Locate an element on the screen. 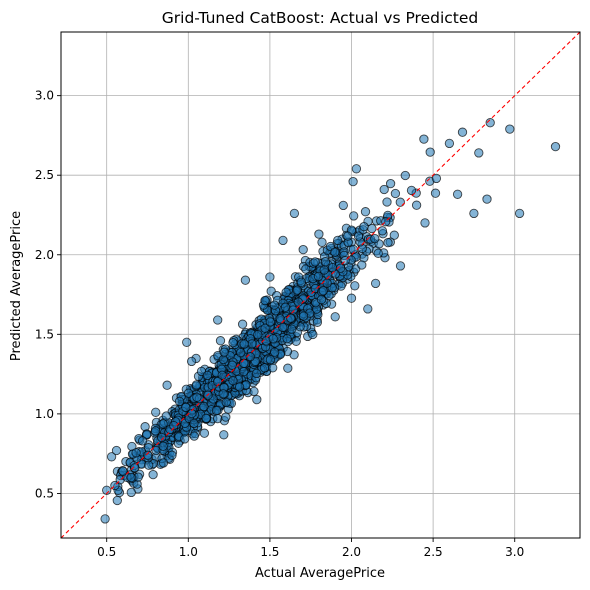 This screenshot has height=590, width=590. y-tick-label: 1.0 is located at coordinates (44, 414).